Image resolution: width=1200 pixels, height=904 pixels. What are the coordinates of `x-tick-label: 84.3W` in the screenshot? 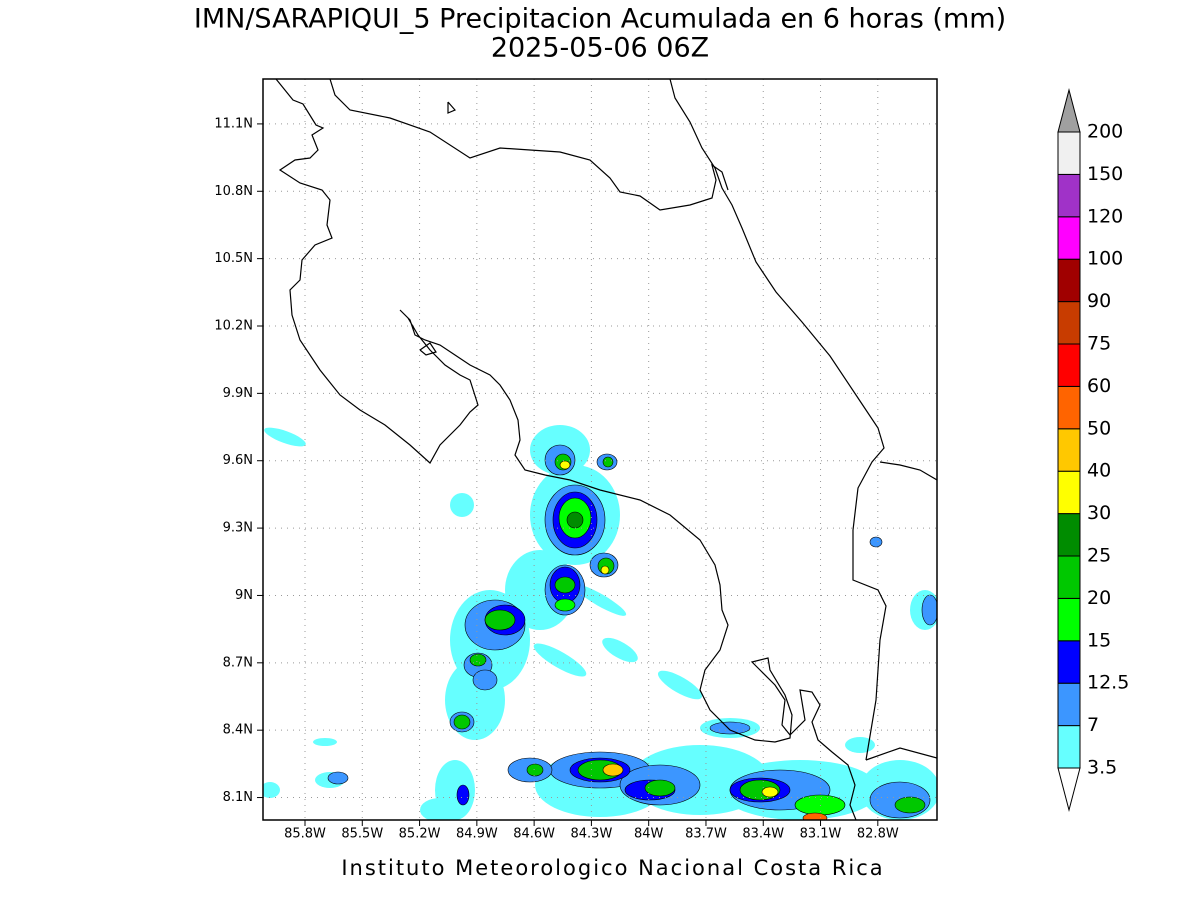 It's located at (592, 834).